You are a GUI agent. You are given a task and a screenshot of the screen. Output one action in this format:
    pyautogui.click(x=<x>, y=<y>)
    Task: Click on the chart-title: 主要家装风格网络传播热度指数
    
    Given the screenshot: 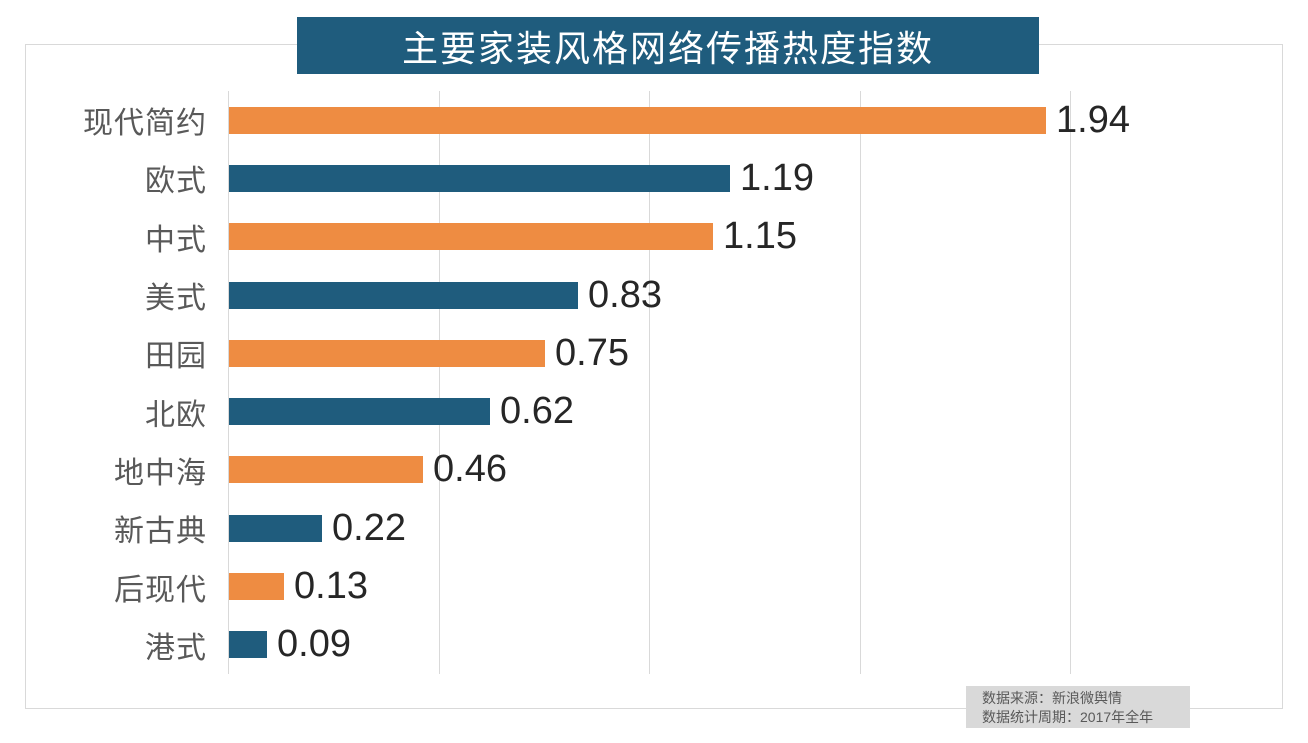 What is the action you would take?
    pyautogui.click(x=667, y=48)
    